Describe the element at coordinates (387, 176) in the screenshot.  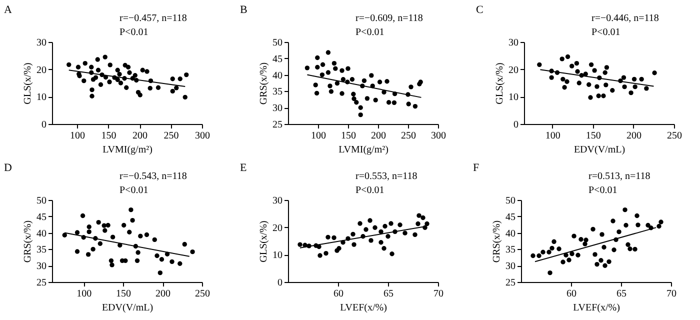
I see `text: r=0.553, n=118` at that location.